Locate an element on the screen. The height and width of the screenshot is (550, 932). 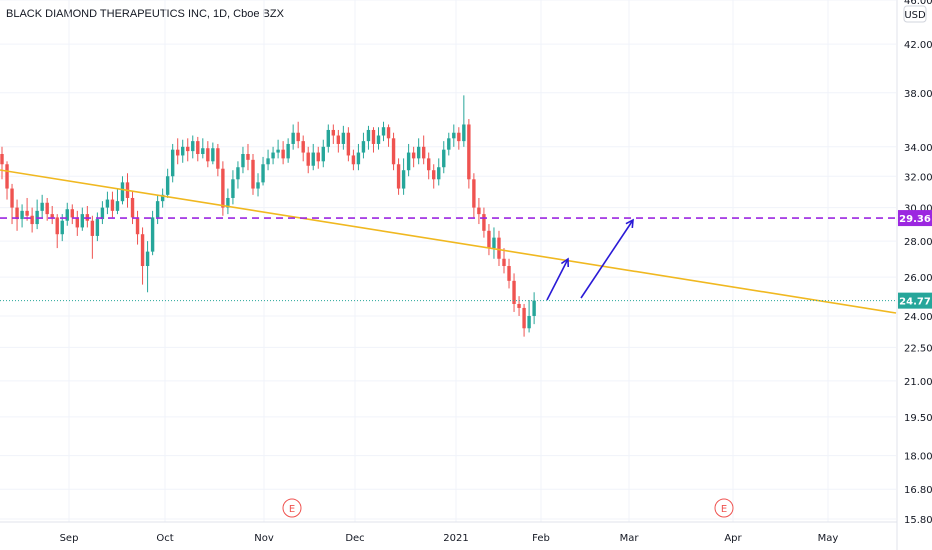
x-tick-label: Sep is located at coordinates (69, 538).